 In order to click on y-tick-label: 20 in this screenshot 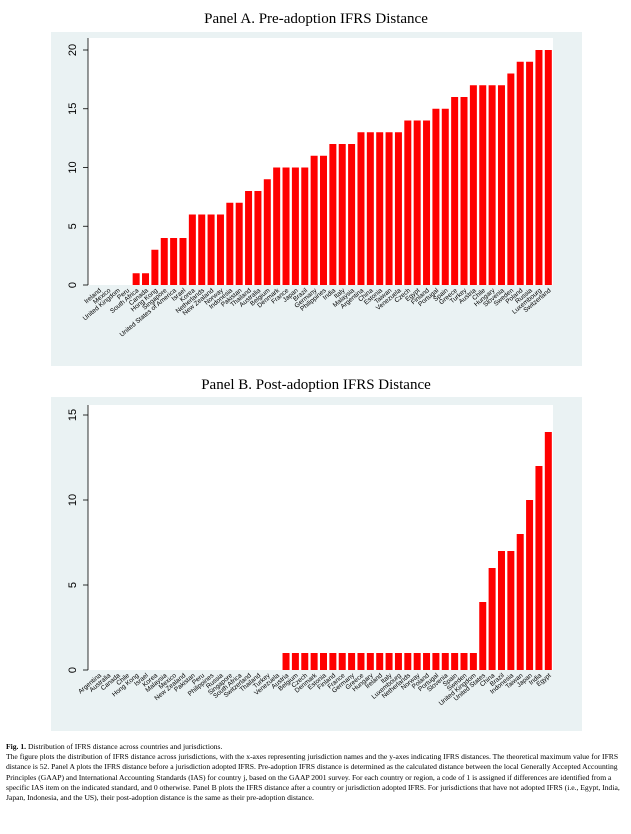, I will do `click(73, 50)`.